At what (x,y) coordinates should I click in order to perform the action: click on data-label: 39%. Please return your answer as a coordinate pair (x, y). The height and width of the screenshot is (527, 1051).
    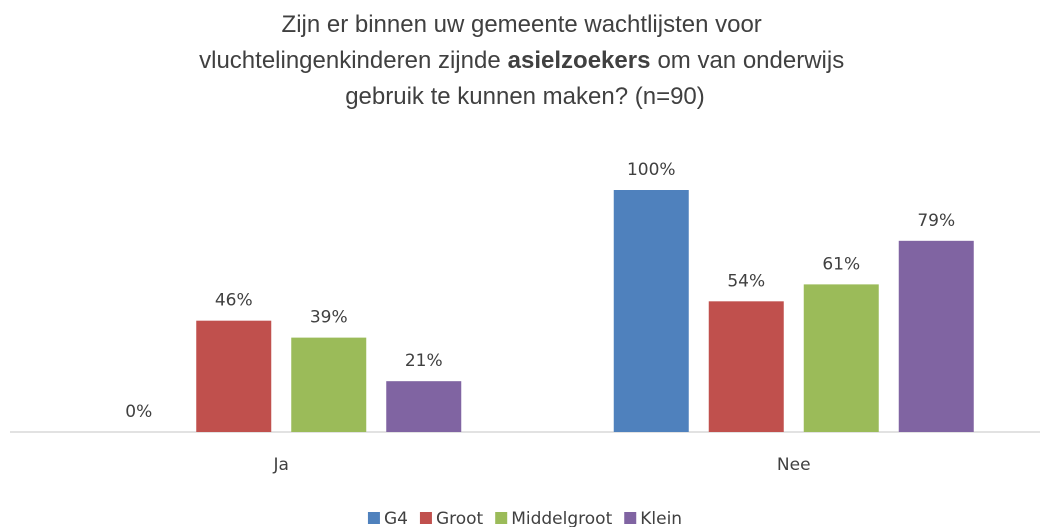
    Looking at the image, I should click on (329, 318).